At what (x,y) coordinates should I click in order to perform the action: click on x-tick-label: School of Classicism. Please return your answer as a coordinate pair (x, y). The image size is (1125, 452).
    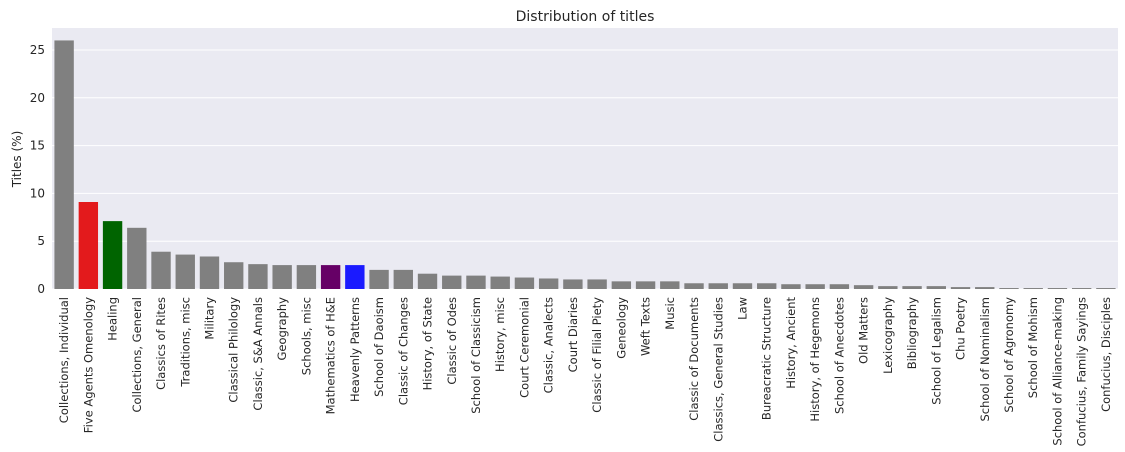
    Looking at the image, I should click on (476, 355).